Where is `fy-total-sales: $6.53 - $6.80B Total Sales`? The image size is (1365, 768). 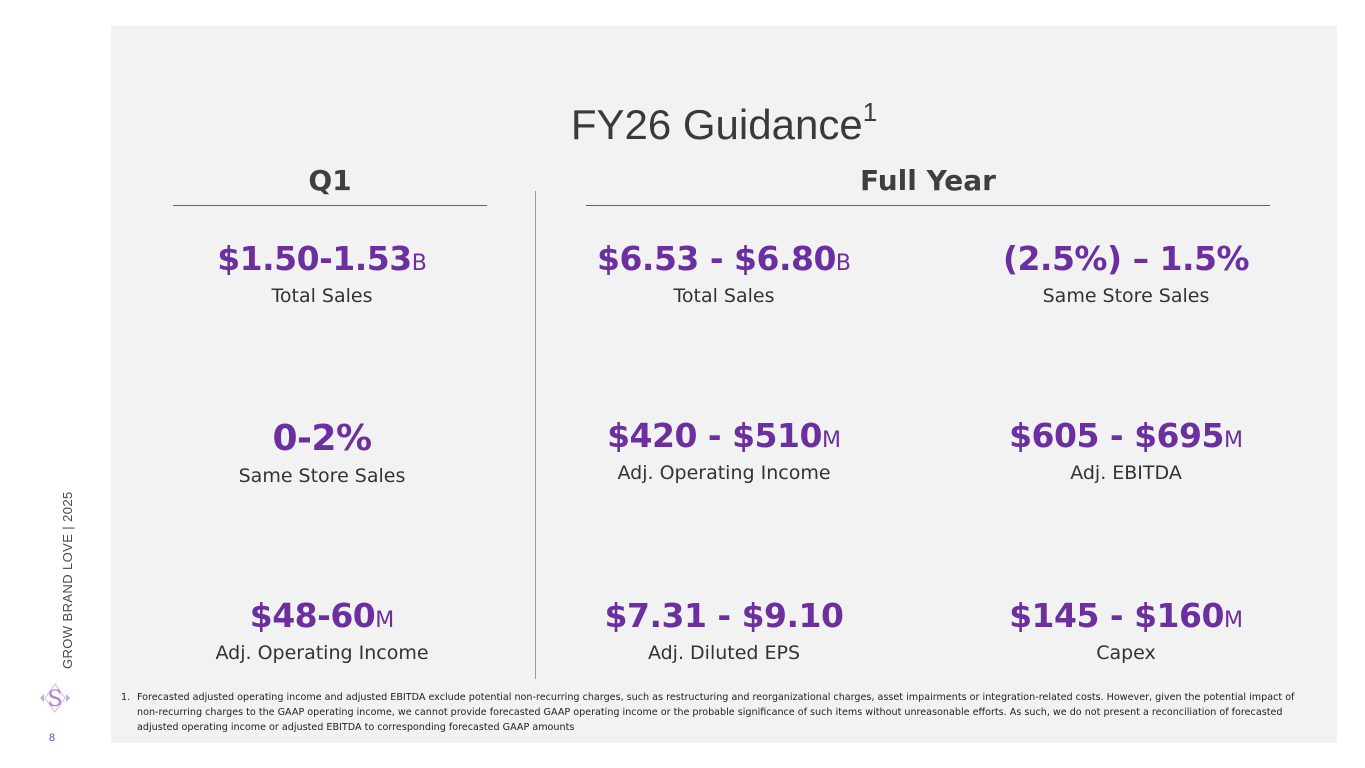
fy-total-sales: $6.53 - $6.80B Total Sales is located at coordinates (724, 273).